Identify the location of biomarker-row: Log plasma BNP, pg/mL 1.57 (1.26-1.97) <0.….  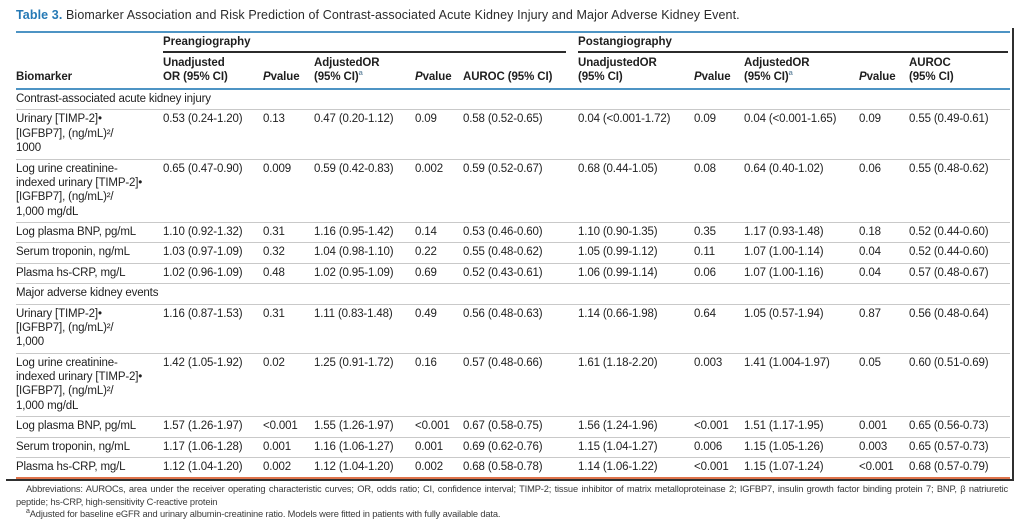
(513, 427).